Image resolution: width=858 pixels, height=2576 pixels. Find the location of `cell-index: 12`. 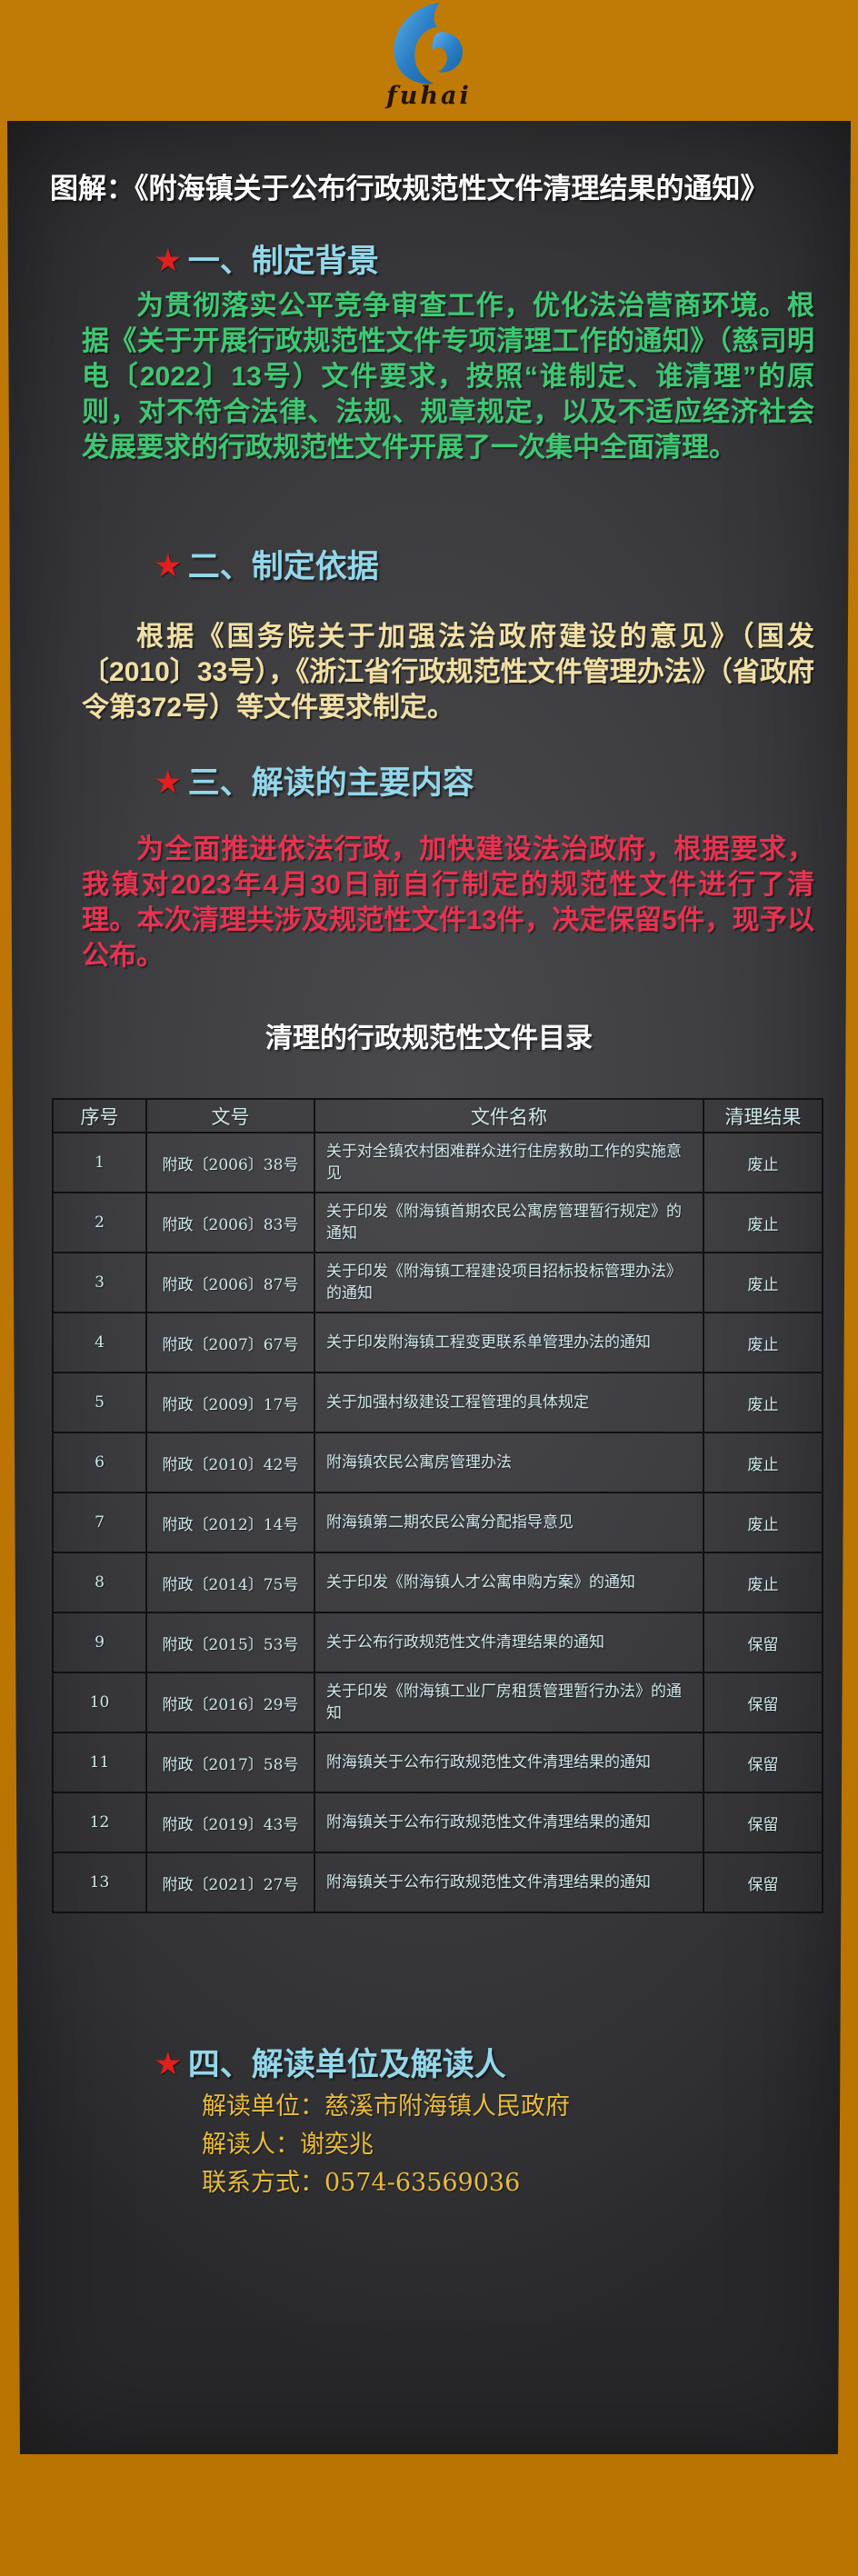

cell-index: 12 is located at coordinates (99, 1822).